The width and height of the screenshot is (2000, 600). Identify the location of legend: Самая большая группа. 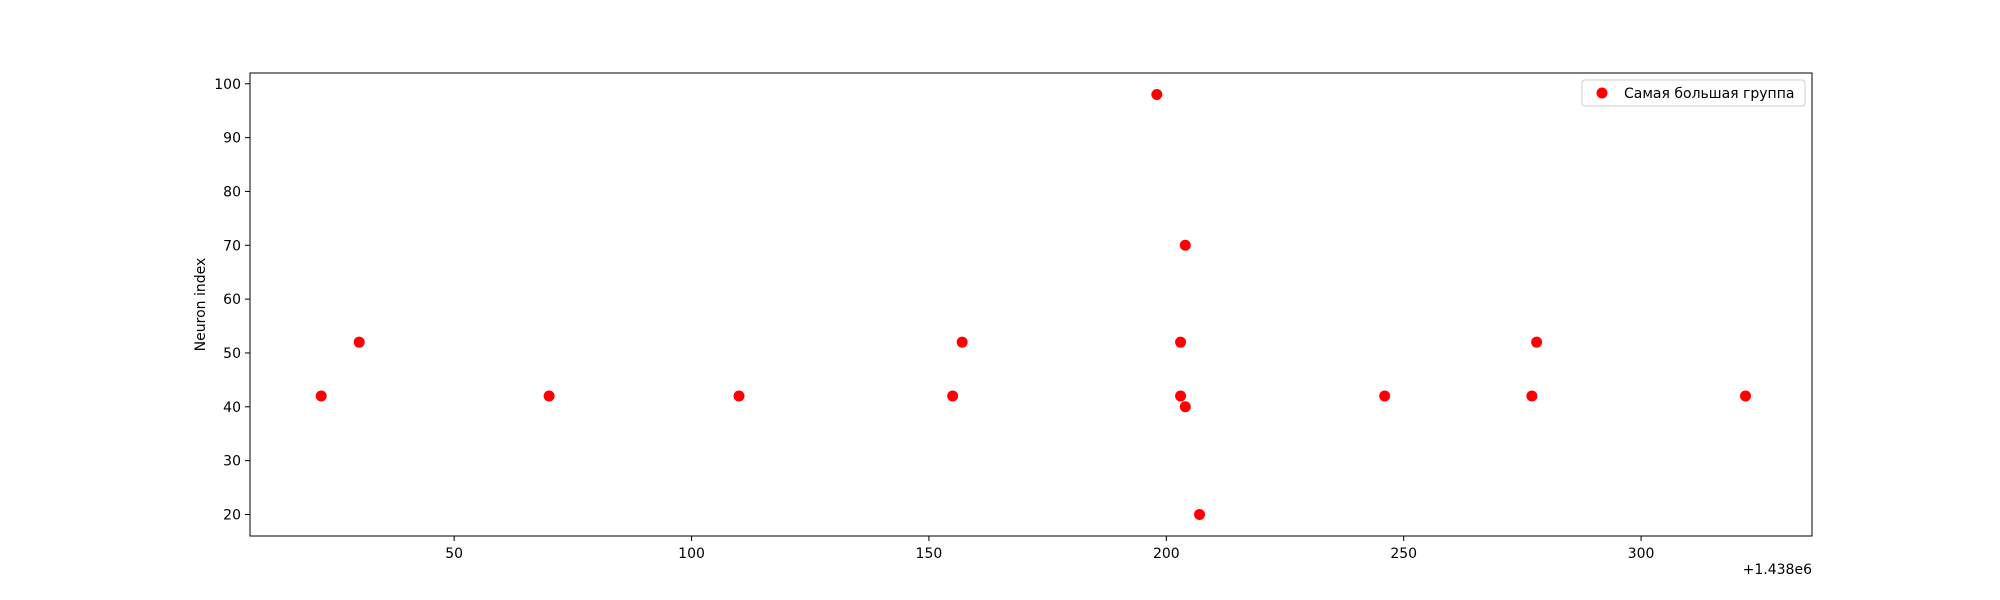
(1693, 93).